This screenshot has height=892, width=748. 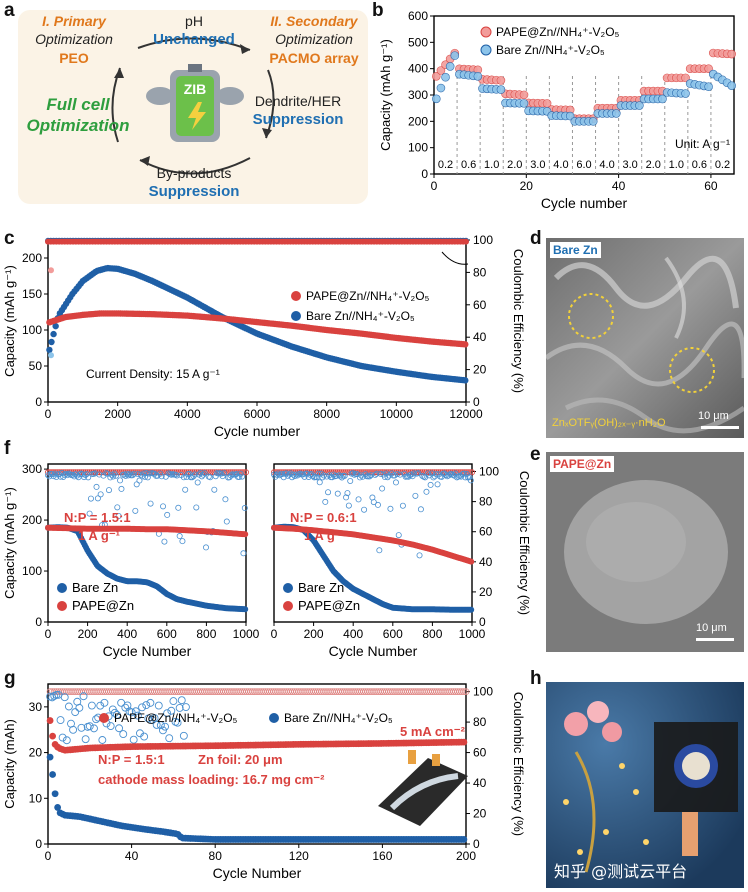 I want to click on sem-d-scale: 10 μm, so click(x=713, y=416).